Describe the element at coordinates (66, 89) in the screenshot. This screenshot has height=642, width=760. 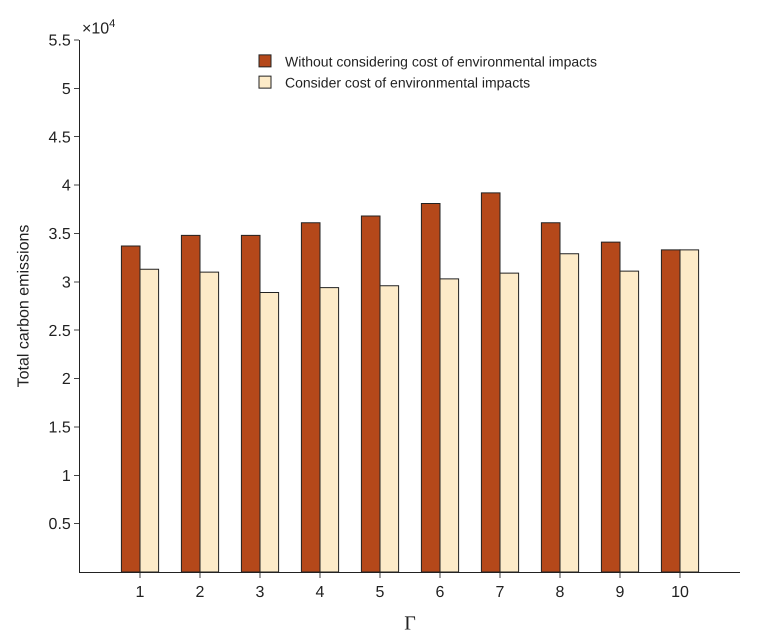
I see `y-tick-label: 5` at that location.